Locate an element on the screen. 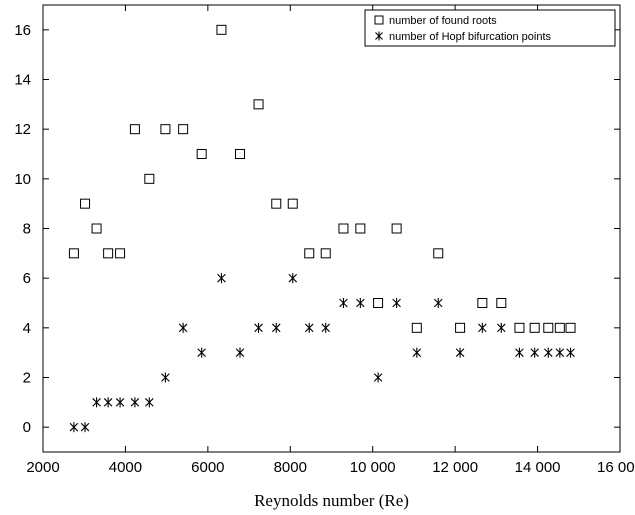 The width and height of the screenshot is (635, 515). y-tick-label: 2 is located at coordinates (27, 378).